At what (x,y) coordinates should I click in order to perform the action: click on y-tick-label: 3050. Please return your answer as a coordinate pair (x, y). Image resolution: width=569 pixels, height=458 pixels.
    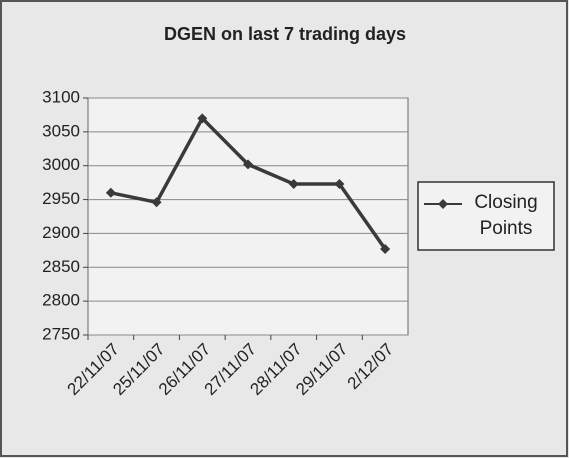
    Looking at the image, I should click on (61, 130).